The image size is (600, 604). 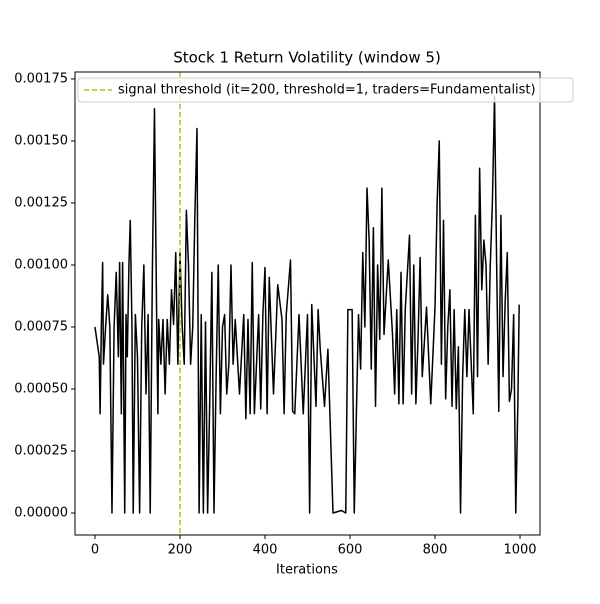 I want to click on x-tick-label: 200, so click(x=180, y=550).